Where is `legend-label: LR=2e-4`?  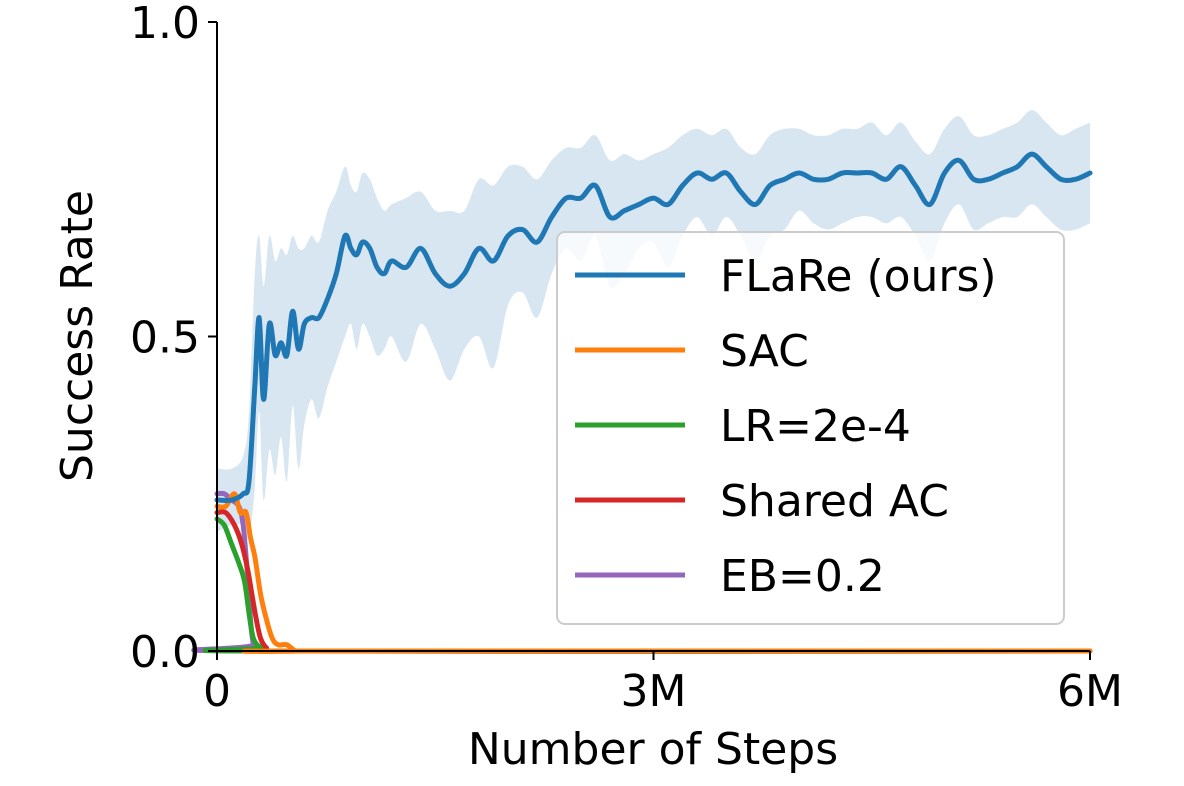
legend-label: LR=2e-4 is located at coordinates (815, 426).